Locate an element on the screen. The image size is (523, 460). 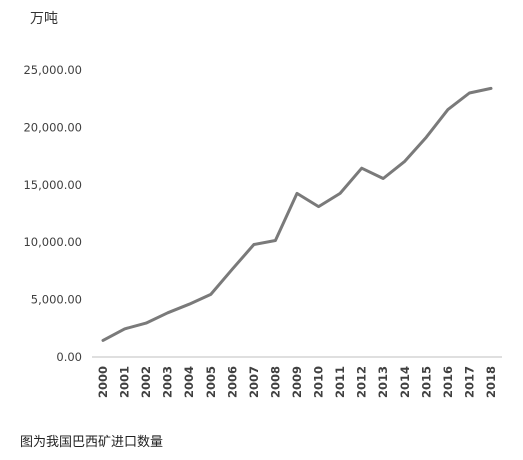
y-tick-label: 10,000.00 is located at coordinates (52, 242).